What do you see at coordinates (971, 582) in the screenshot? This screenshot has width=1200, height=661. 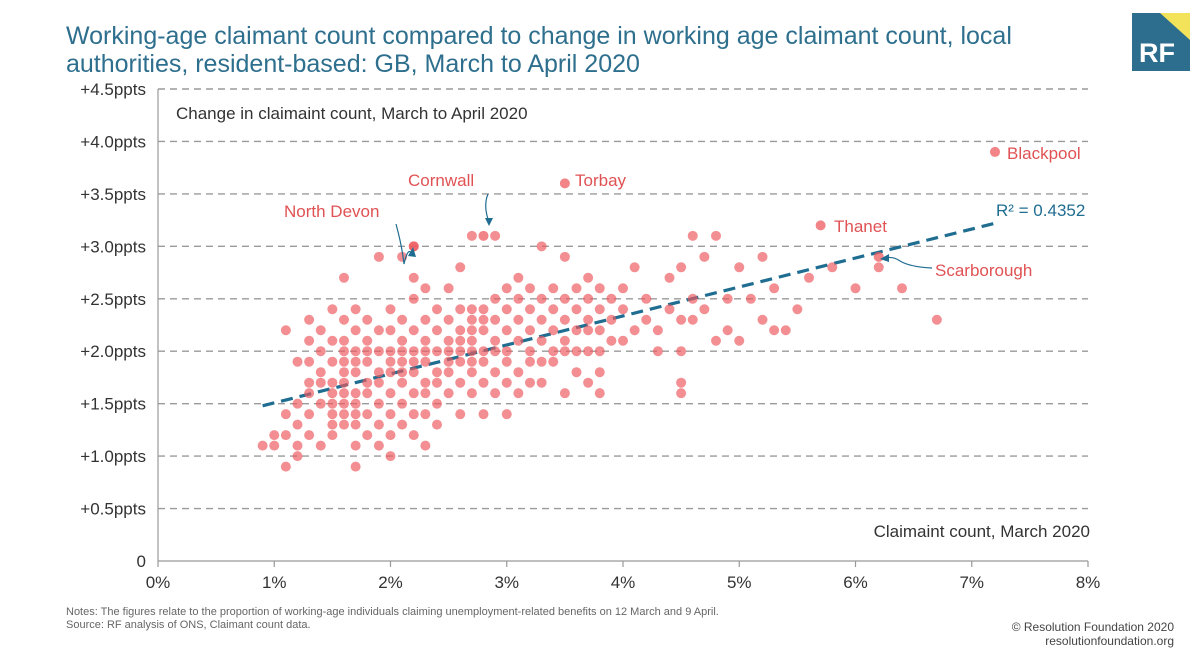 I see `x-tick-label: 7%` at bounding box center [971, 582].